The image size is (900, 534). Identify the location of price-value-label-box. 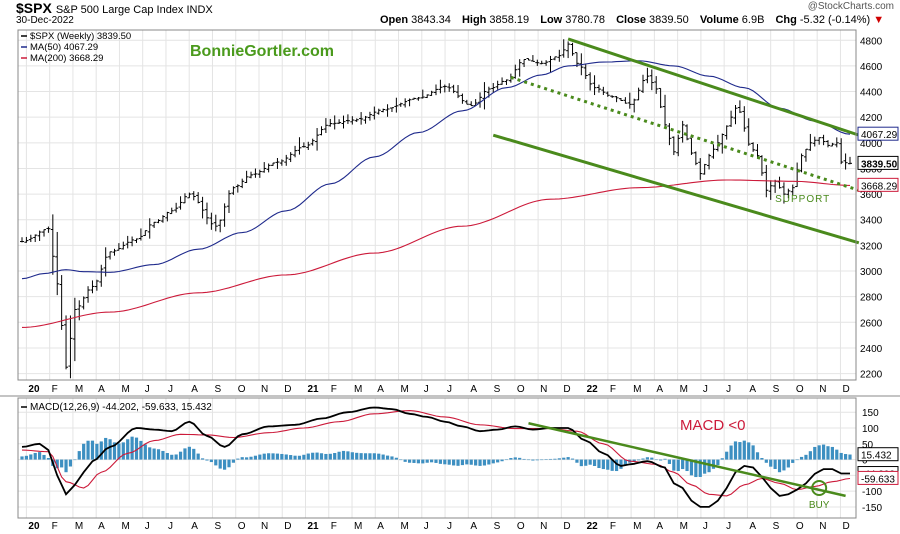
(878, 133).